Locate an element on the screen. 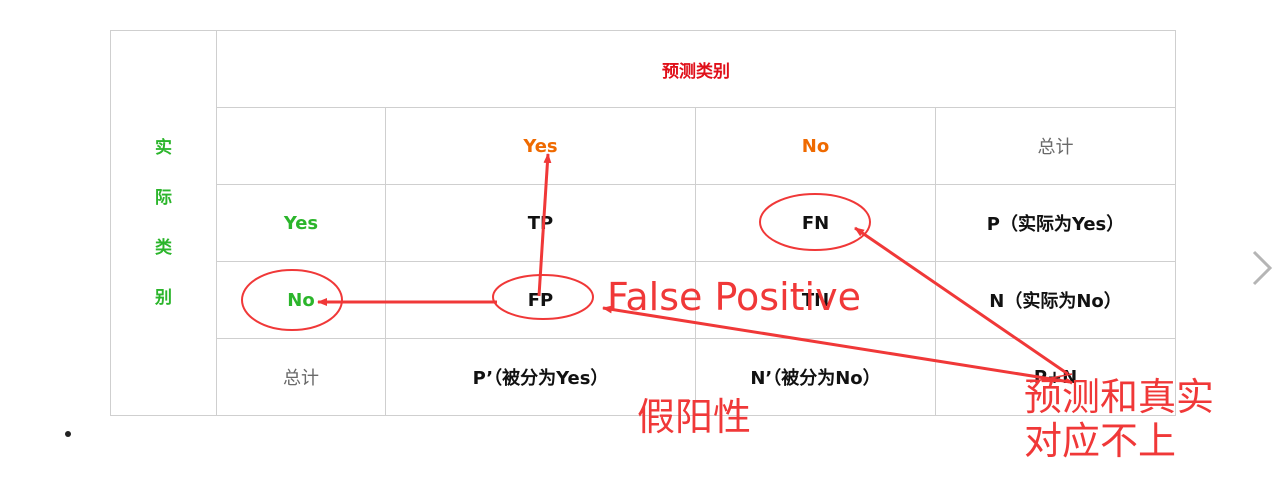 The height and width of the screenshot is (504, 1283). fp-circle is located at coordinates (543, 297).